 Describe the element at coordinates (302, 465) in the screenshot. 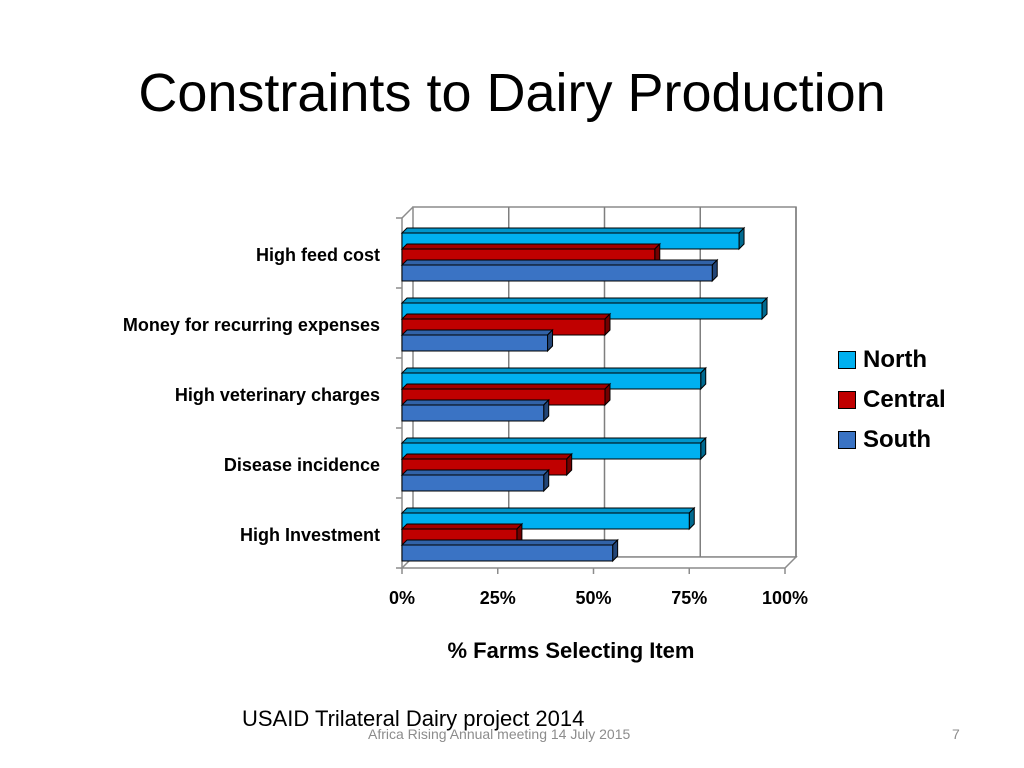

I see `category-label: Disease incidence` at that location.